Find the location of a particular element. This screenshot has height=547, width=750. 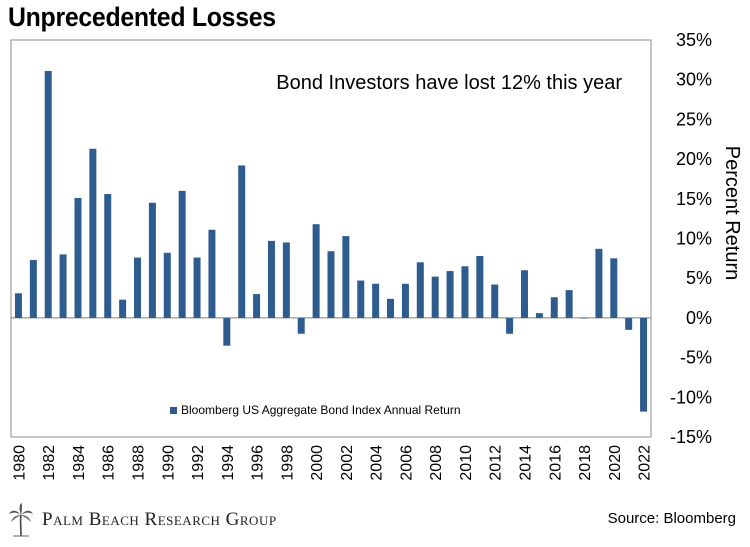

y-tick-label: -5% is located at coordinates (696, 358).